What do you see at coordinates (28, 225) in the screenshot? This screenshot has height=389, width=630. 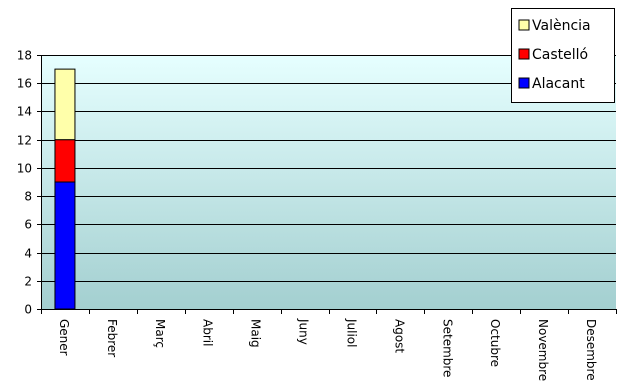 I see `y-tick-label: 6` at bounding box center [28, 225].